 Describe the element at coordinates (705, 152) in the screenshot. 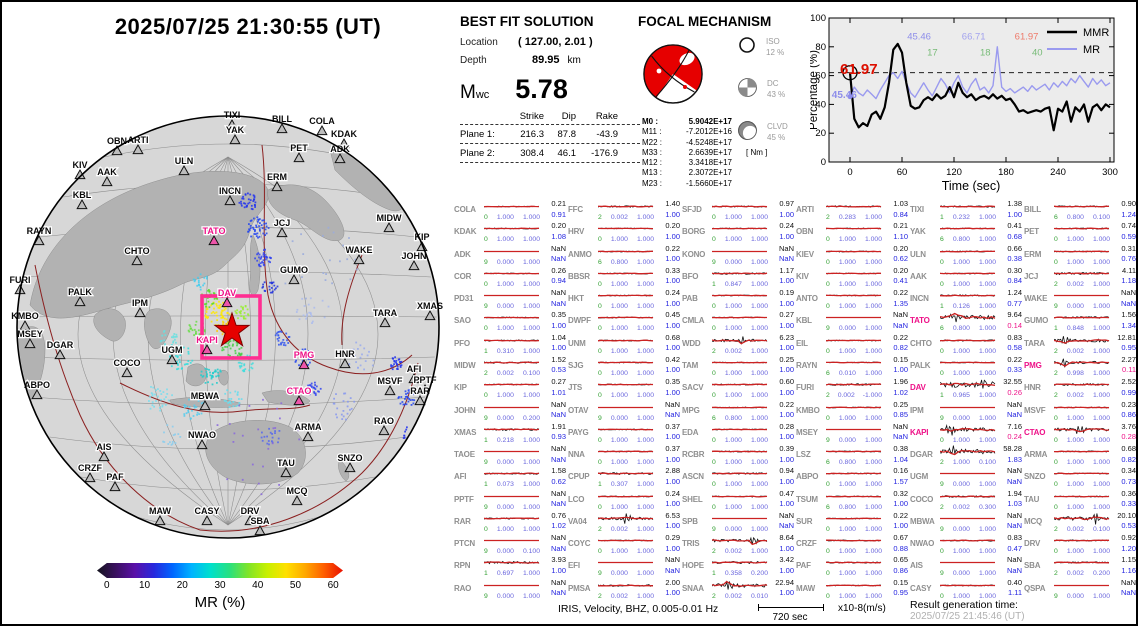

I see `tensor-row-M33: M33 :2.6639E+17[ Nm ]` at that location.